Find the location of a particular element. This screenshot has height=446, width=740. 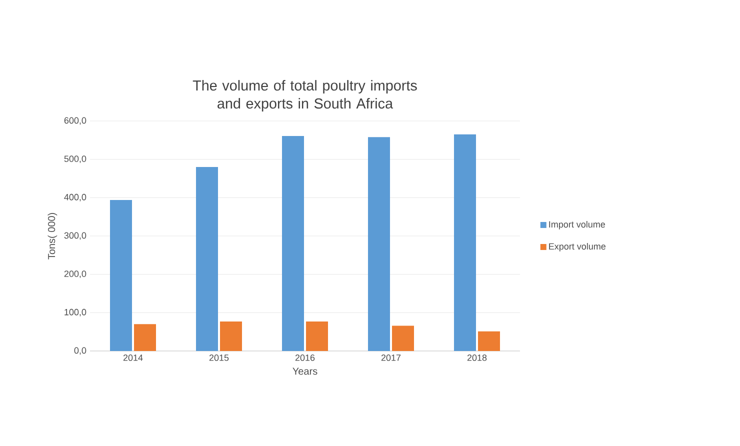

y-tick-label: 100,0 is located at coordinates (75, 312).